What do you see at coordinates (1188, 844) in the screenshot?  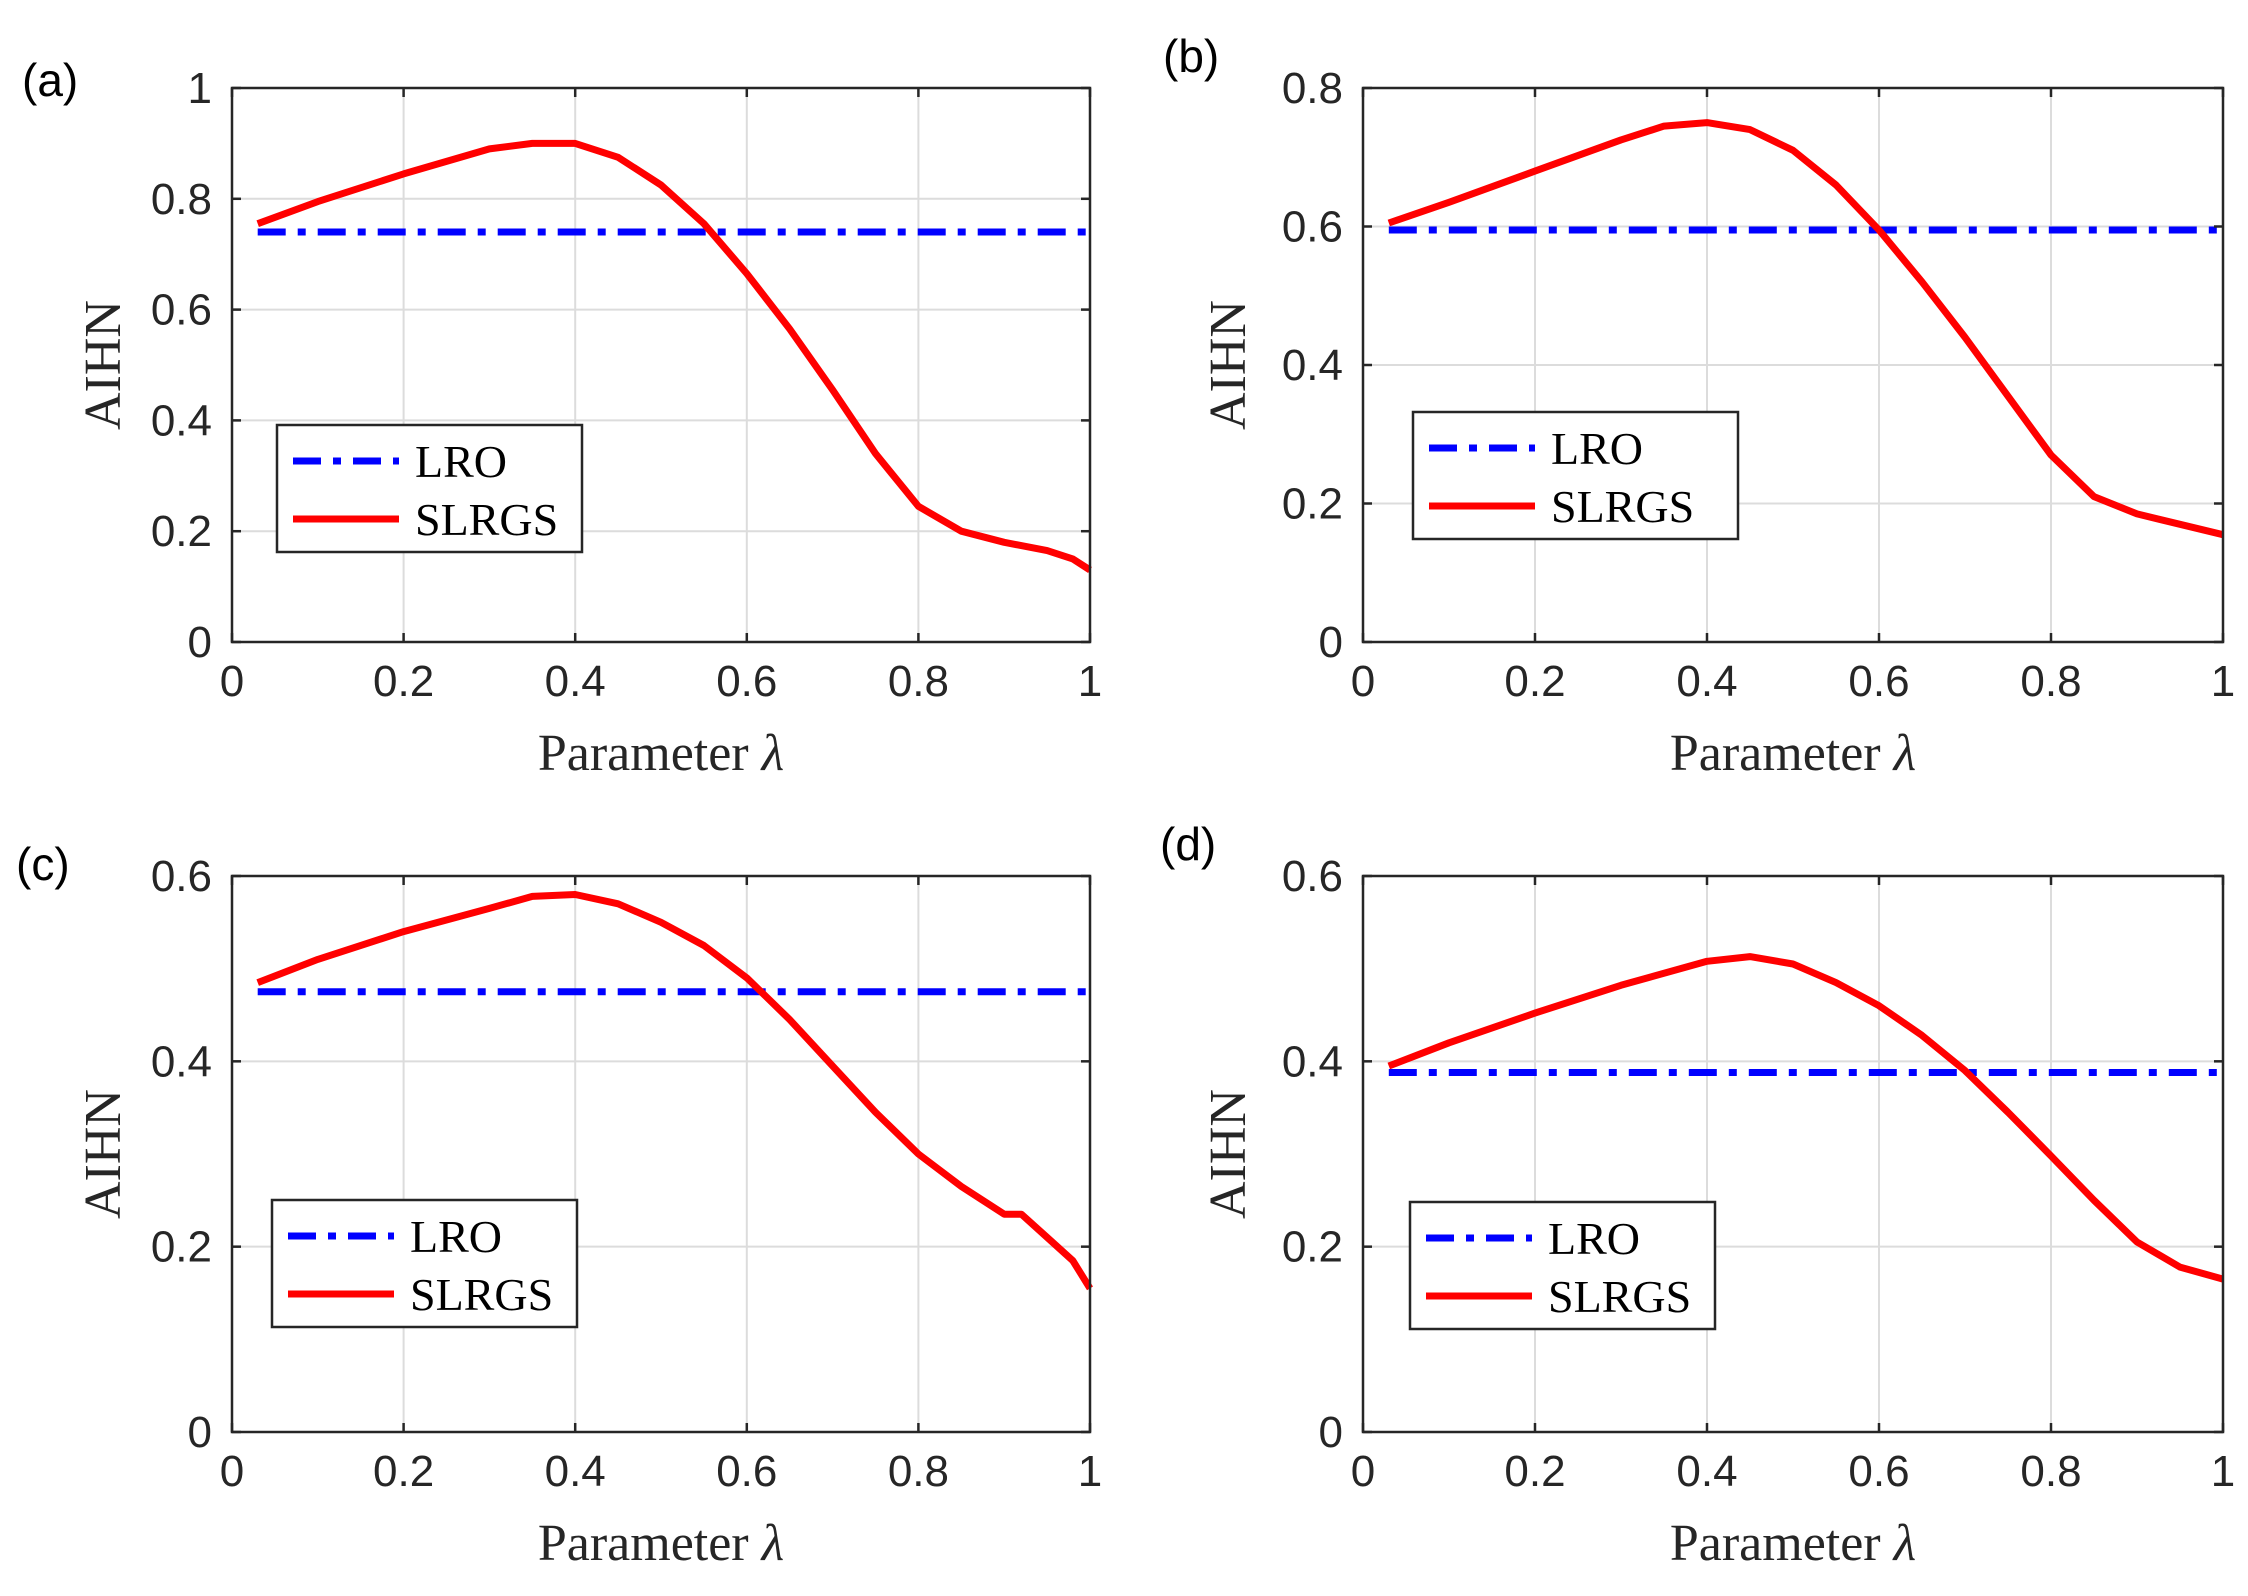 I see `panel-label: (d)` at bounding box center [1188, 844].